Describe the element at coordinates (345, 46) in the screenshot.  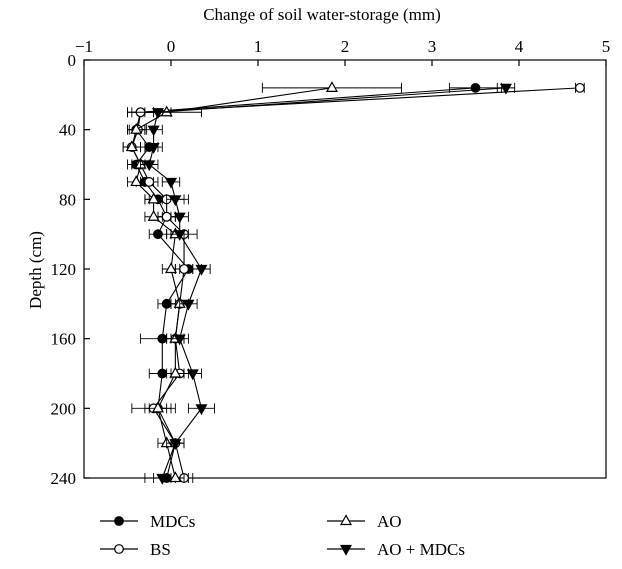
I see `x-tick-label: 2` at that location.